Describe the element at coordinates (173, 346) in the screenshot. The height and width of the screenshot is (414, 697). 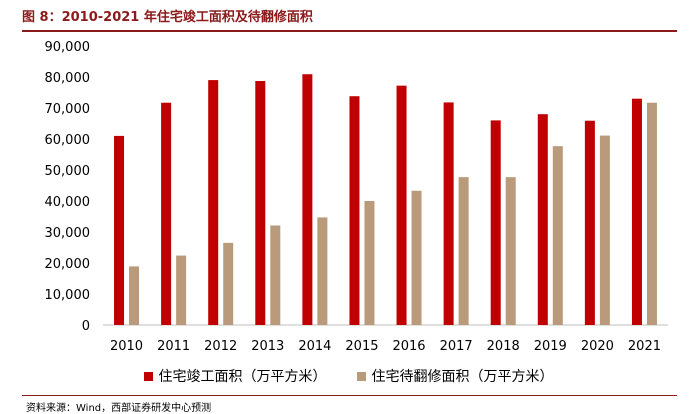
I see `x-tick-label: 2011` at that location.